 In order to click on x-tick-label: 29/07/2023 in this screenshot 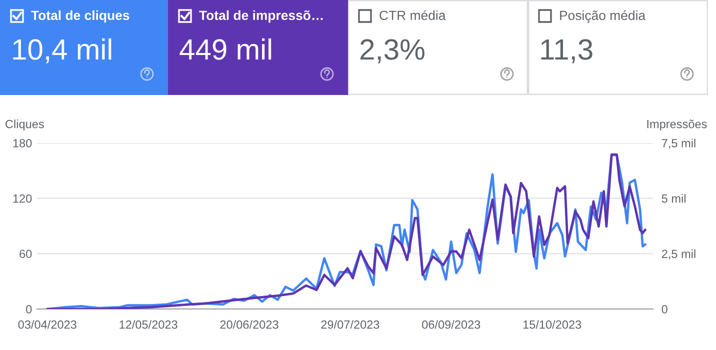, I will do `click(350, 324)`.